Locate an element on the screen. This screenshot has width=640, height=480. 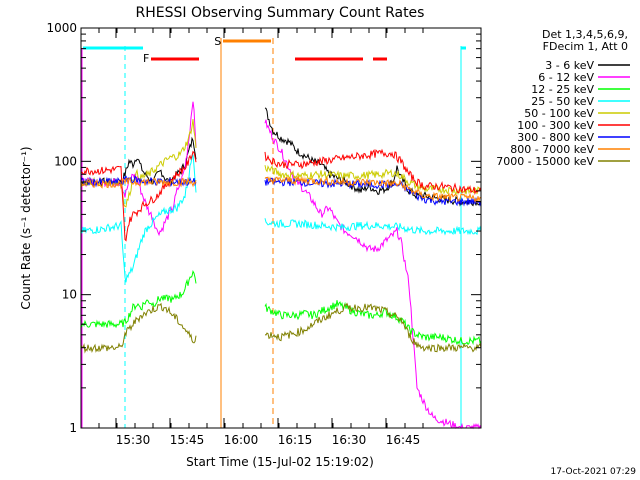
detector-info-line: FDecim 1, Att 0 is located at coordinates (585, 46).